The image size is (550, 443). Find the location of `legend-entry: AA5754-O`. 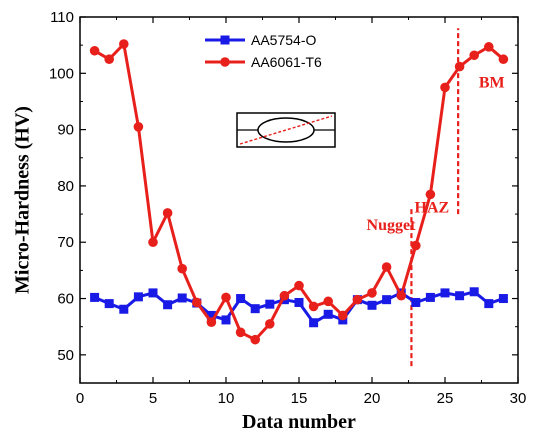

legend-entry: AA5754-O is located at coordinates (260, 40).